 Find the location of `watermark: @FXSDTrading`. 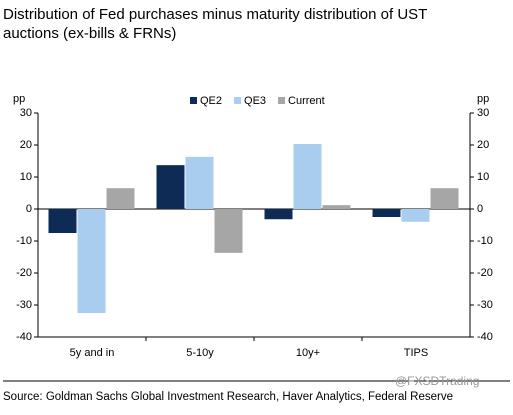

watermark: @FXSDTrading is located at coordinates (437, 381).